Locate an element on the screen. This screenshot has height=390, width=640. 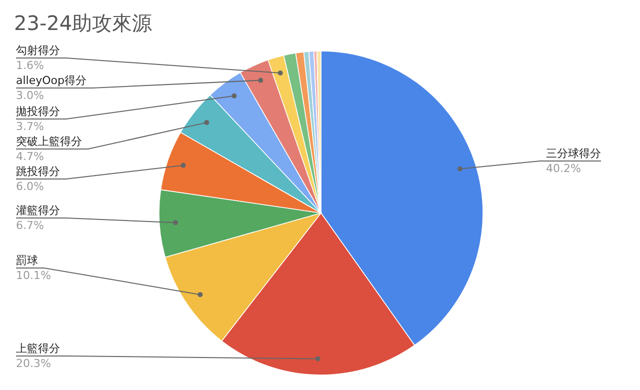
data-label: 3.0% is located at coordinates (30, 95).